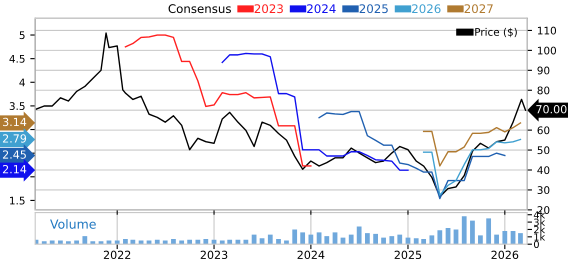 This screenshot has height=264, width=568. What do you see at coordinates (408, 255) in the screenshot?
I see `x-tick-label: 2025` at bounding box center [408, 255].